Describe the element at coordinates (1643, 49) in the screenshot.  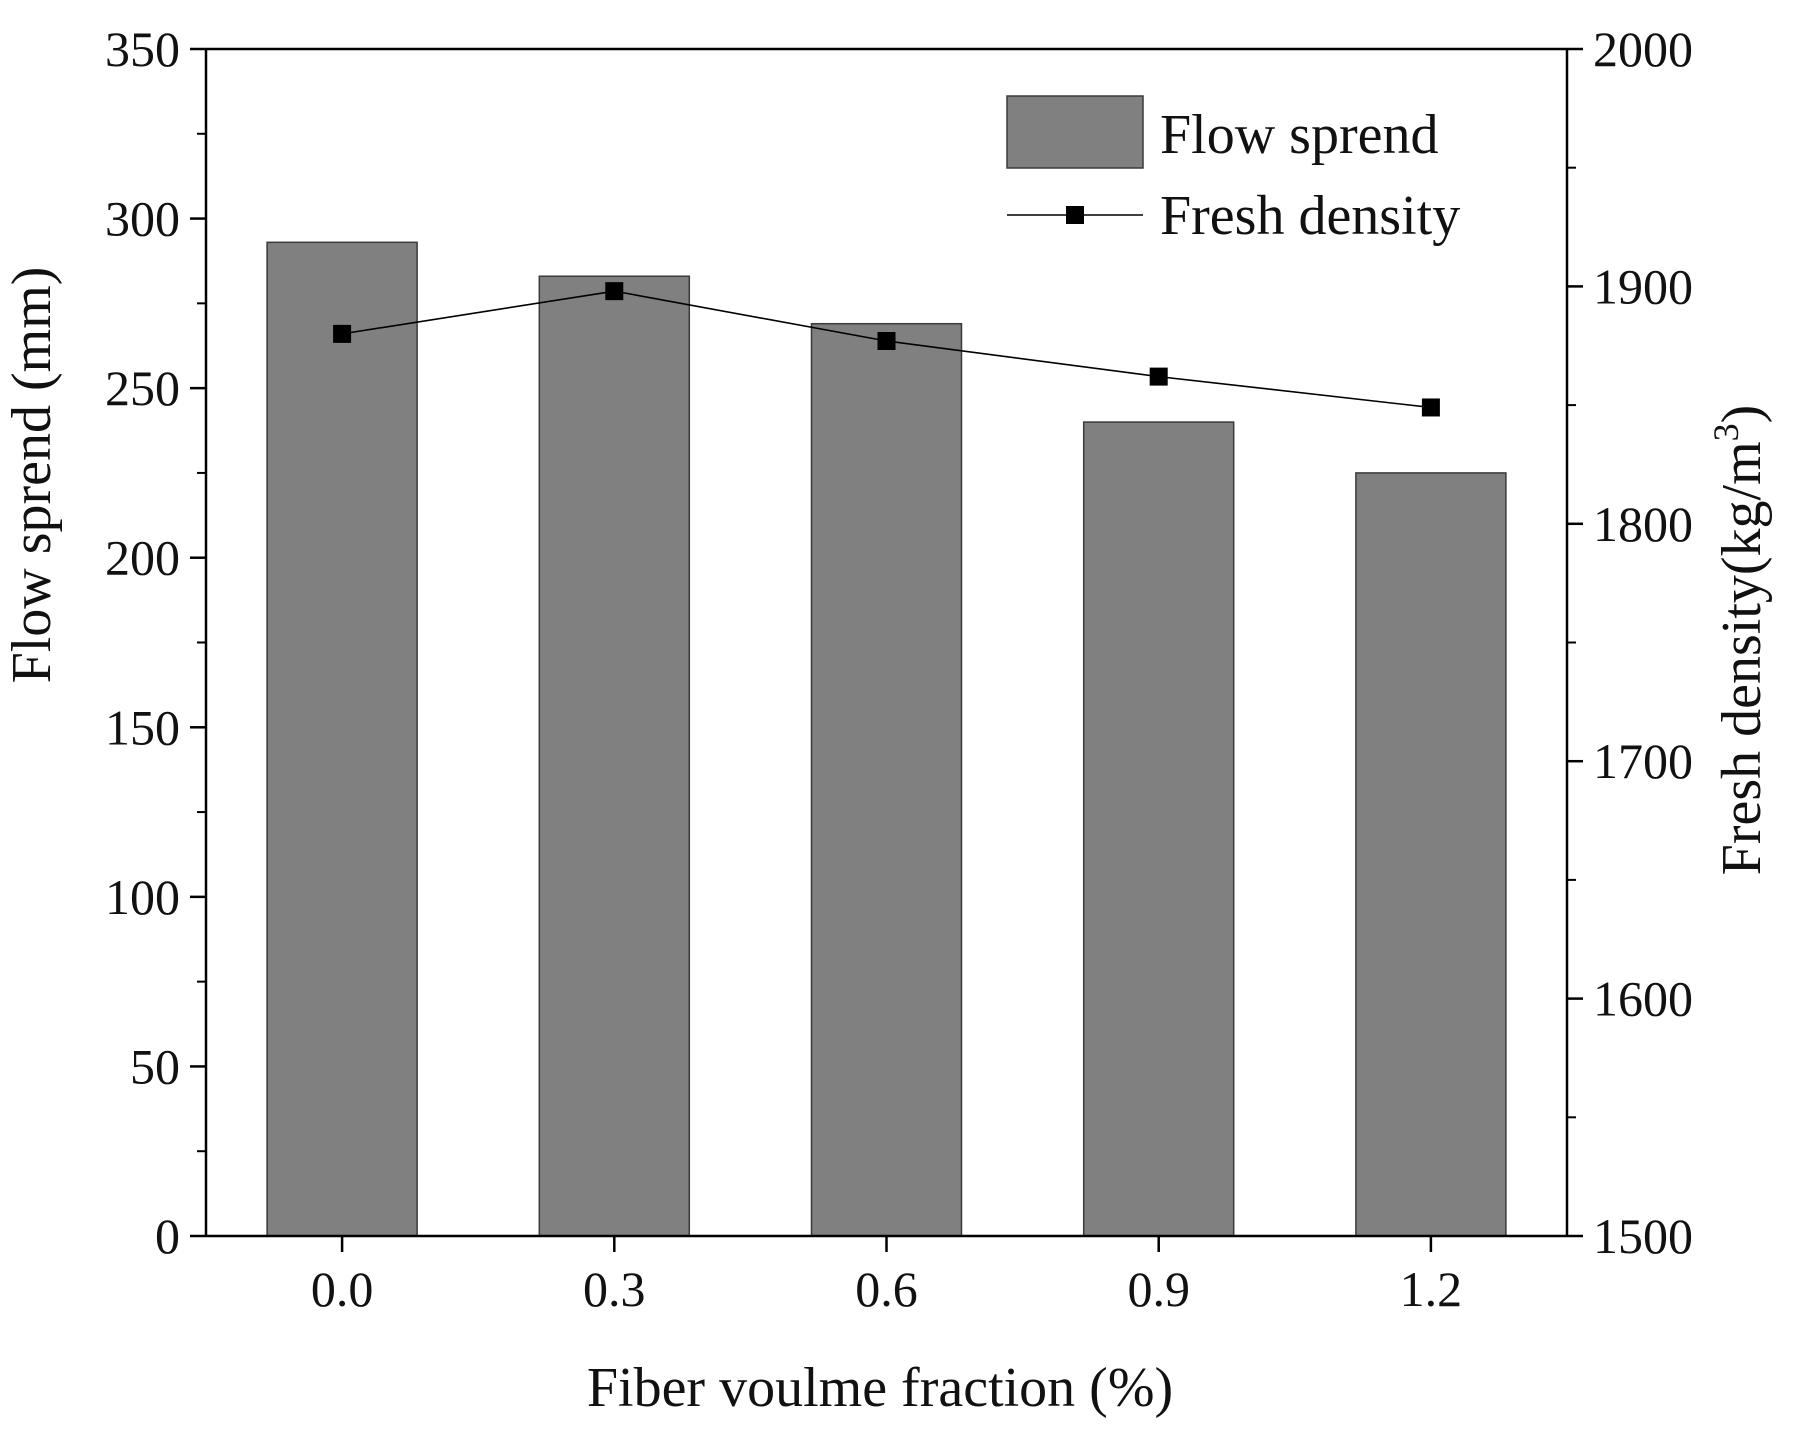
I see `y2-tick-label-5: 2000` at that location.